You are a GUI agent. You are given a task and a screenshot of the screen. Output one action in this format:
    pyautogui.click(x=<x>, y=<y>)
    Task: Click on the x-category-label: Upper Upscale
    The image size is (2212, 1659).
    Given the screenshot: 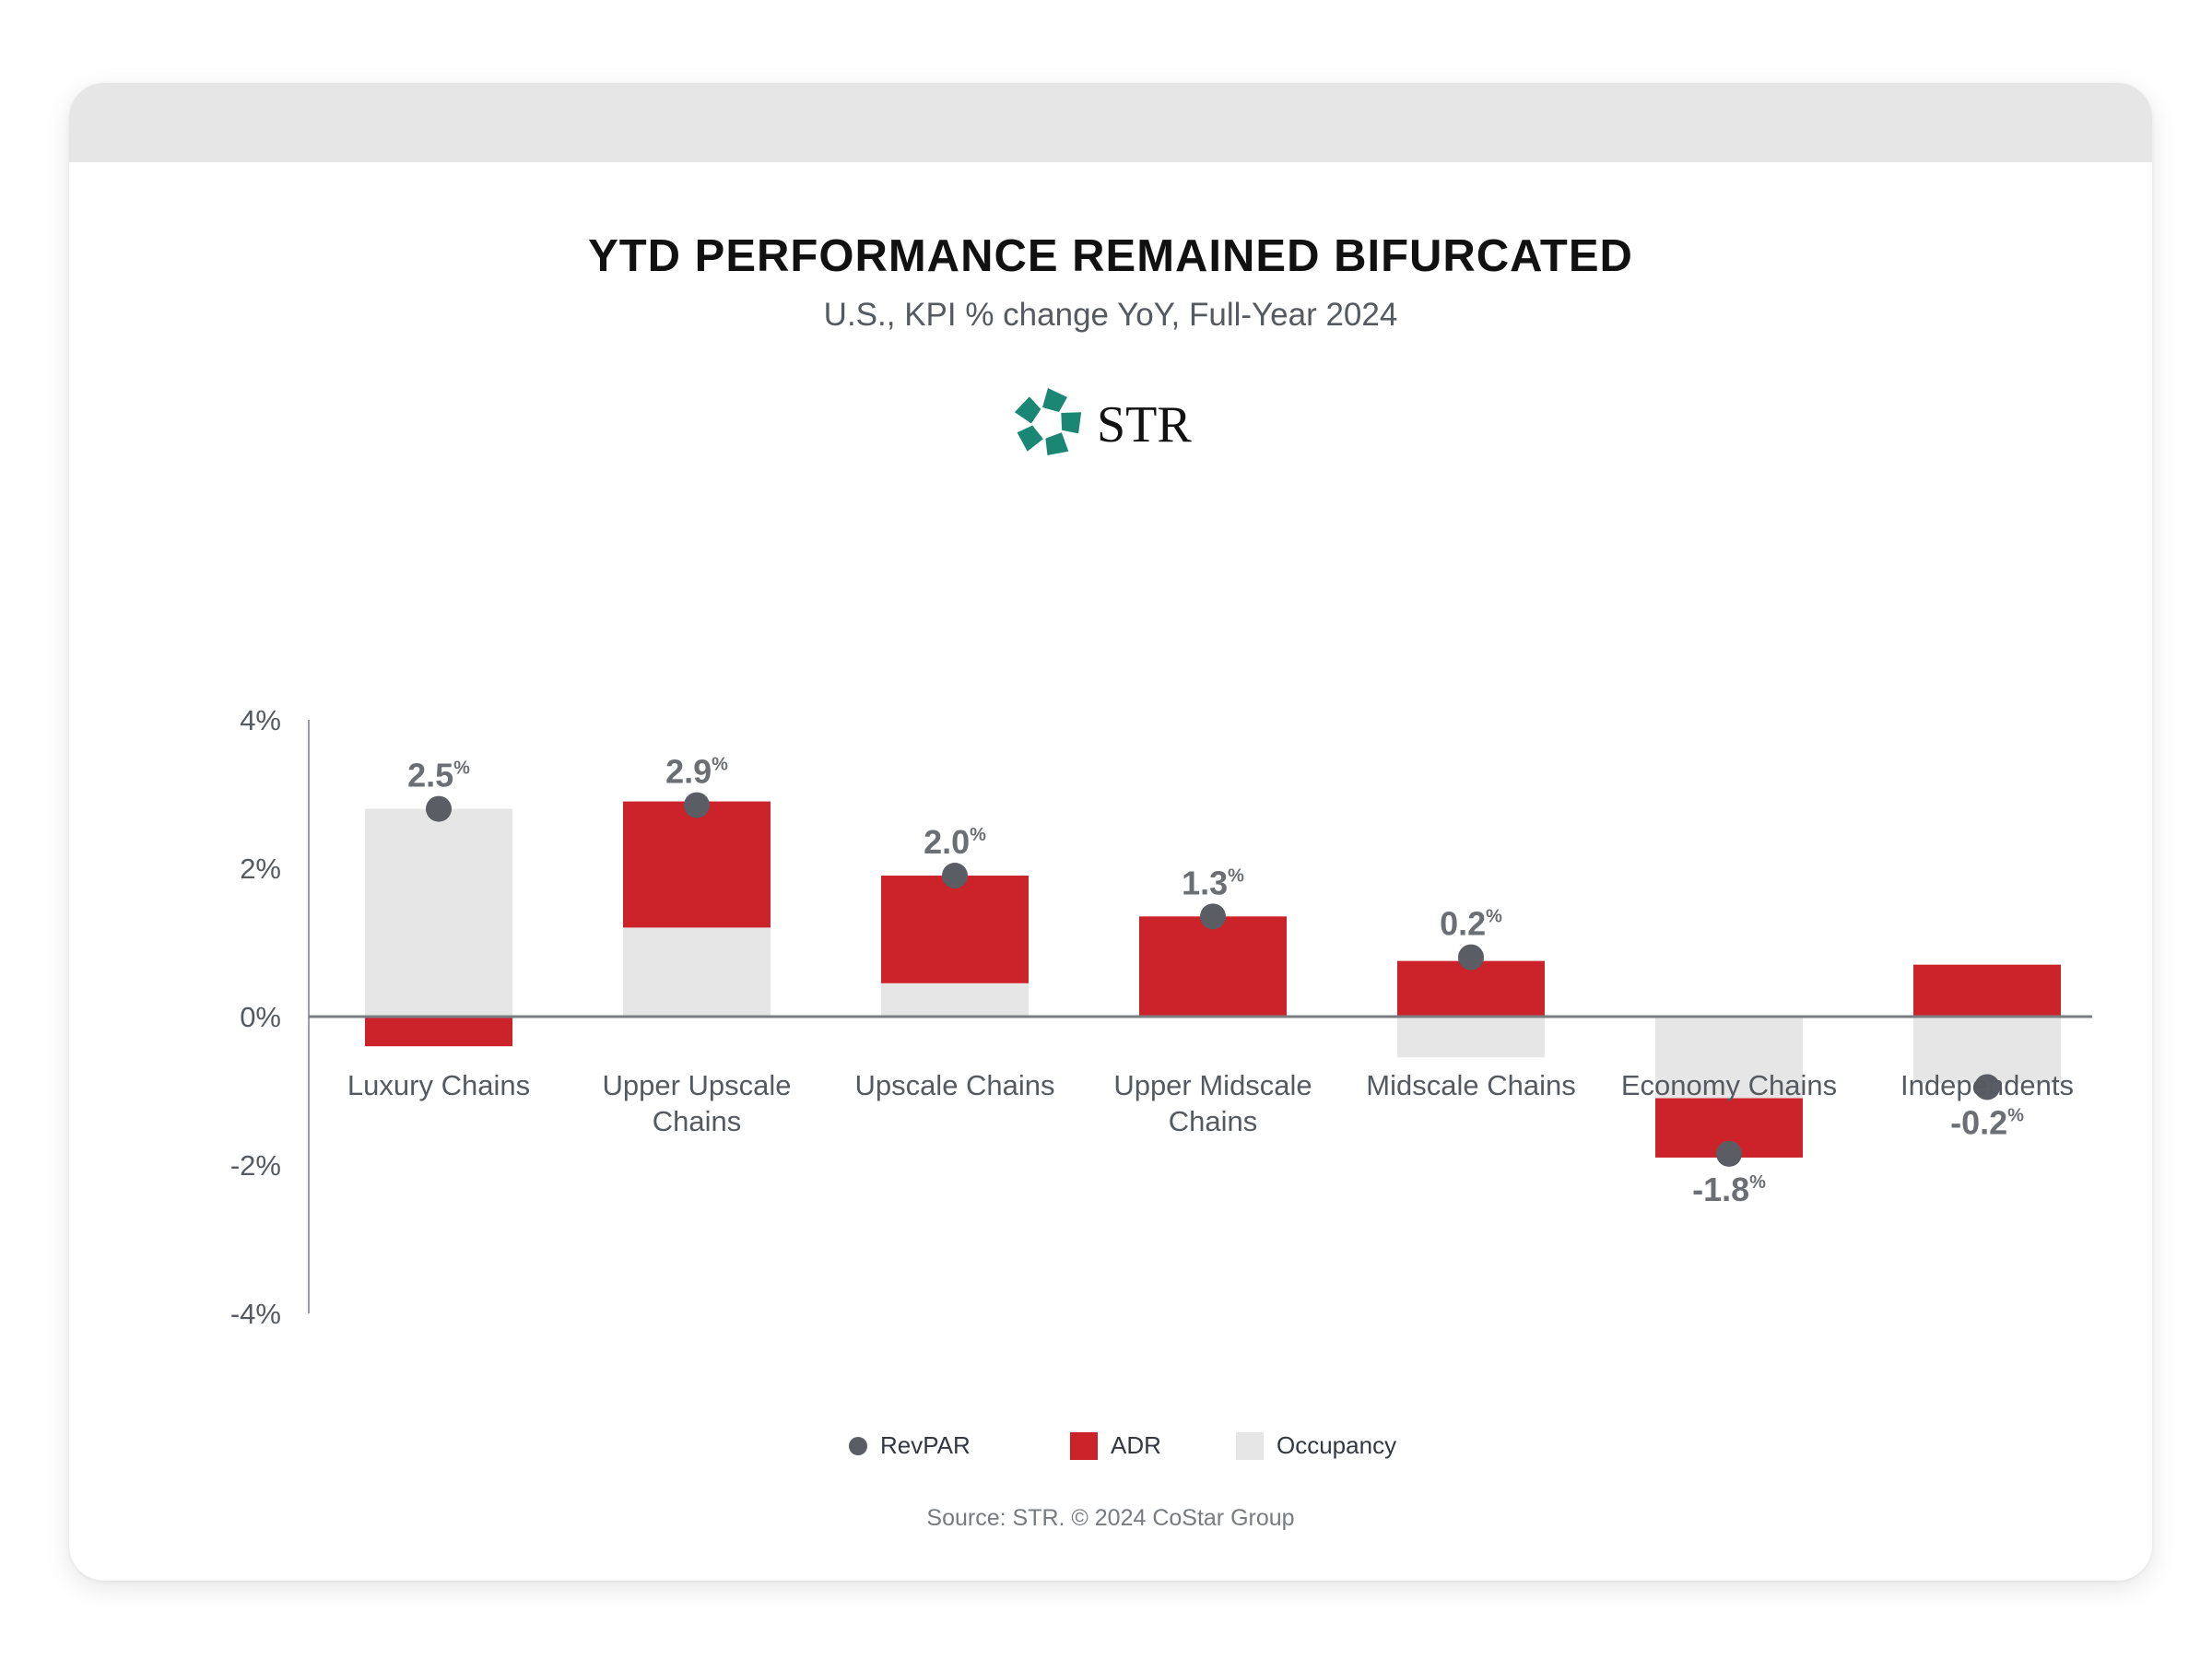 What is the action you would take?
    pyautogui.click(x=696, y=1085)
    